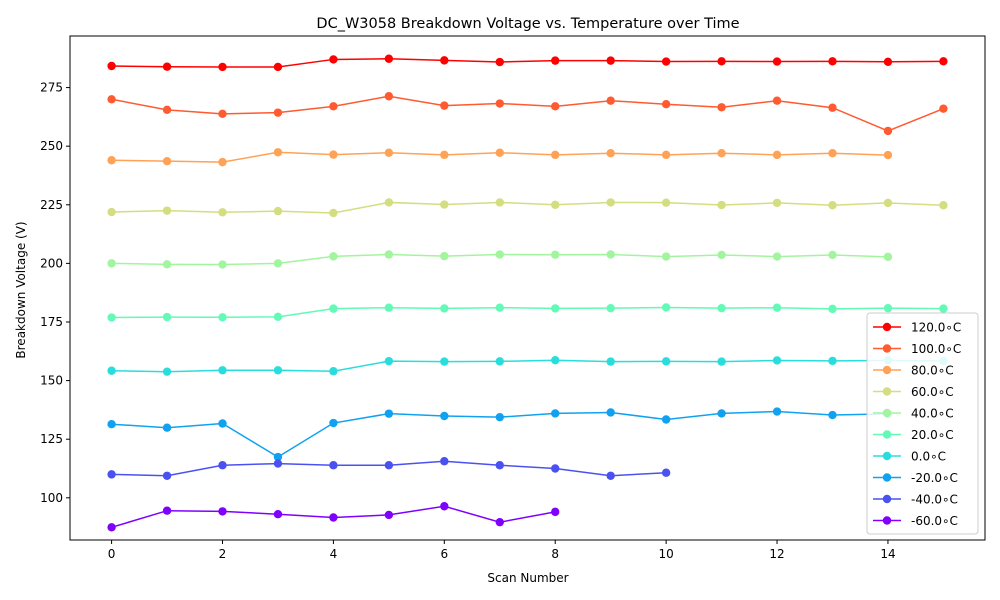  Describe the element at coordinates (928, 457) in the screenshot. I see `legend-label: 0.0∘C` at that location.